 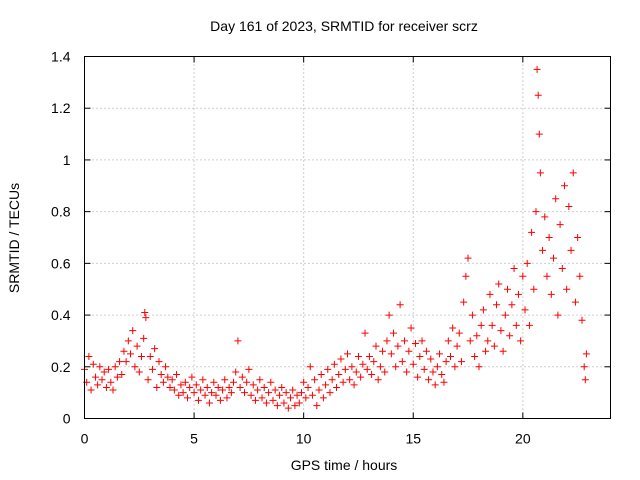 I want to click on x-tick-label: 5, so click(x=194, y=439).